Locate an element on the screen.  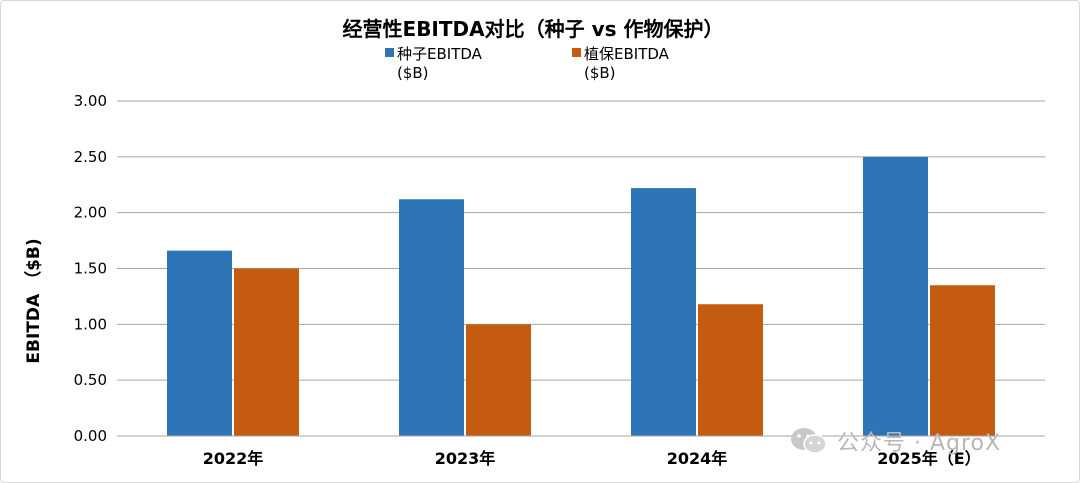
legend-label-0-line1: ($B) is located at coordinates (413, 73).